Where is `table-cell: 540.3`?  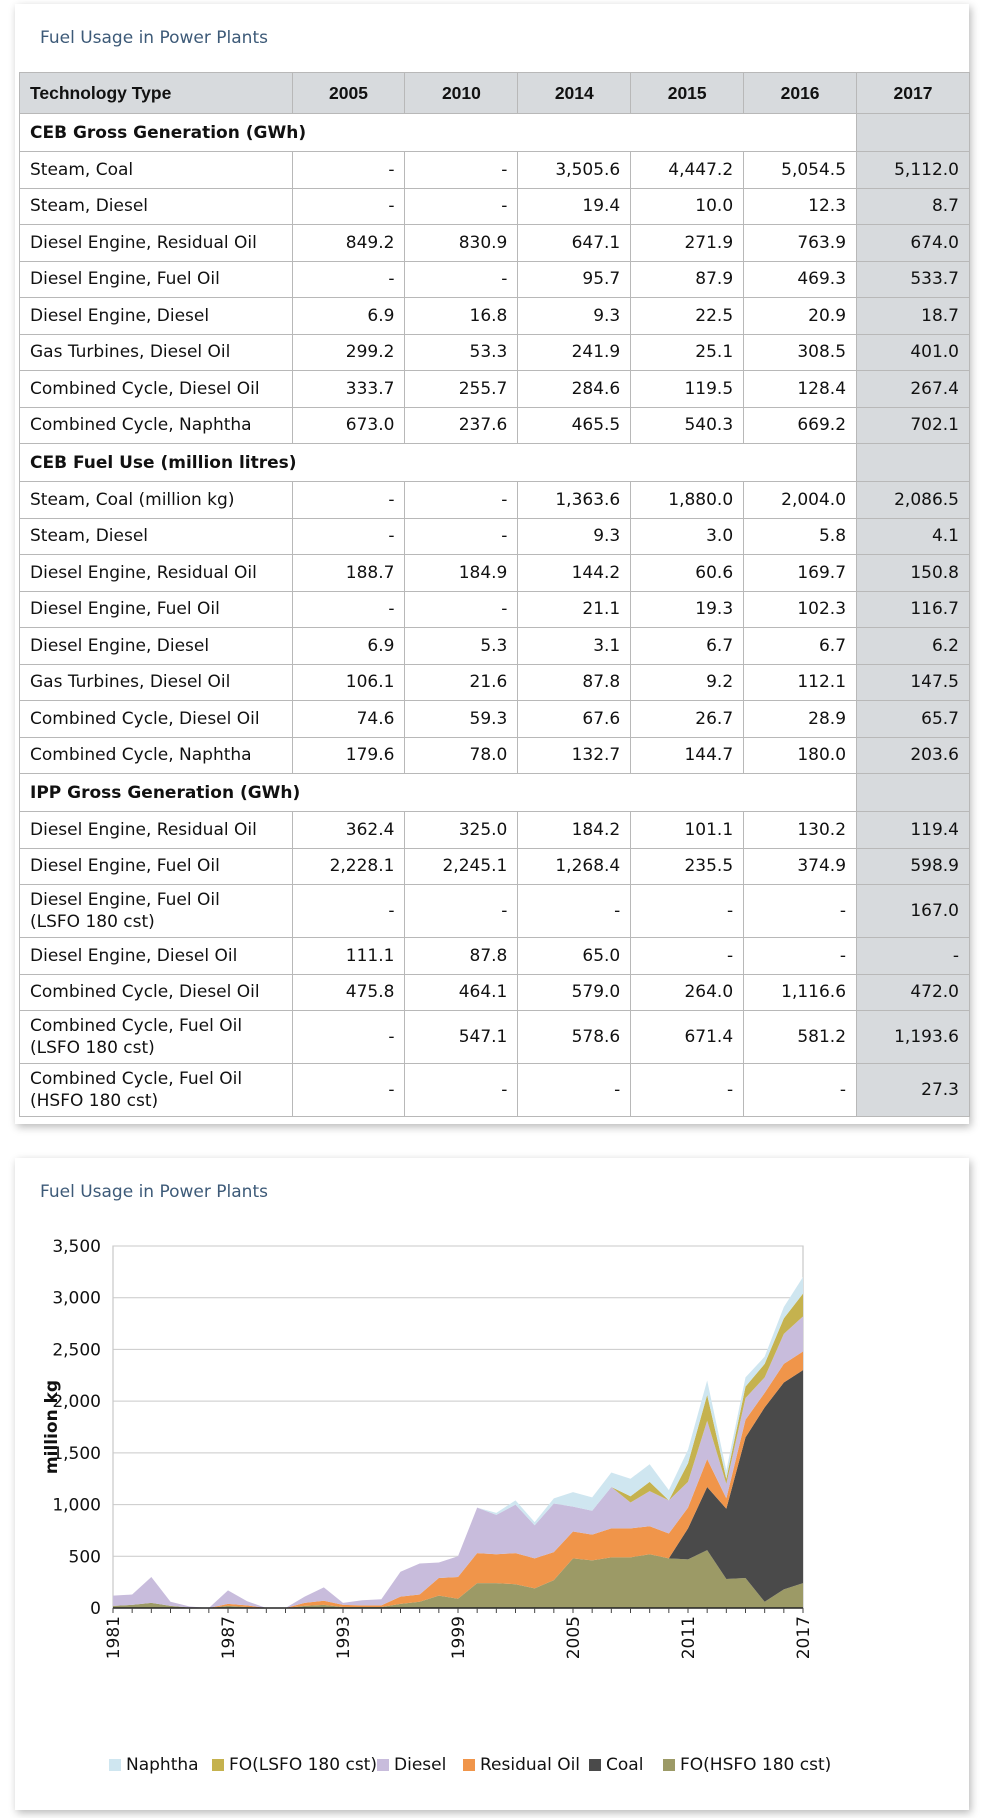
table-cell: 540.3 is located at coordinates (687, 425).